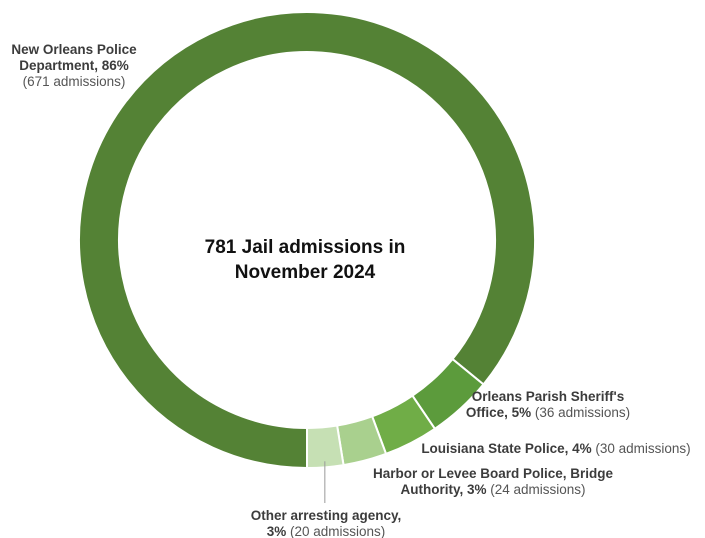  I want to click on slice-label-3-line-1-part-1: Louisiana State Police, 4%, so click(506, 448).